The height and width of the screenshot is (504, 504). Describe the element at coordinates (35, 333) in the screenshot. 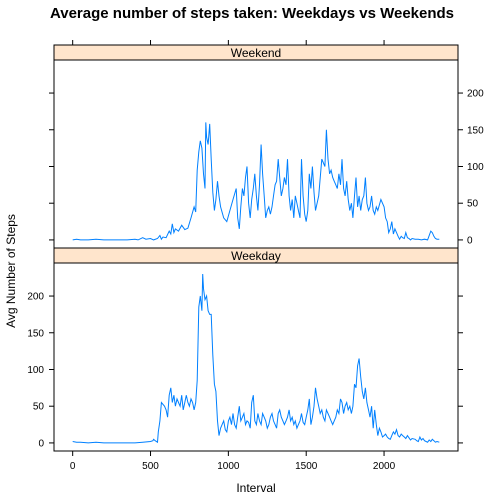

I see `y-tick-label-weekday: 150` at that location.